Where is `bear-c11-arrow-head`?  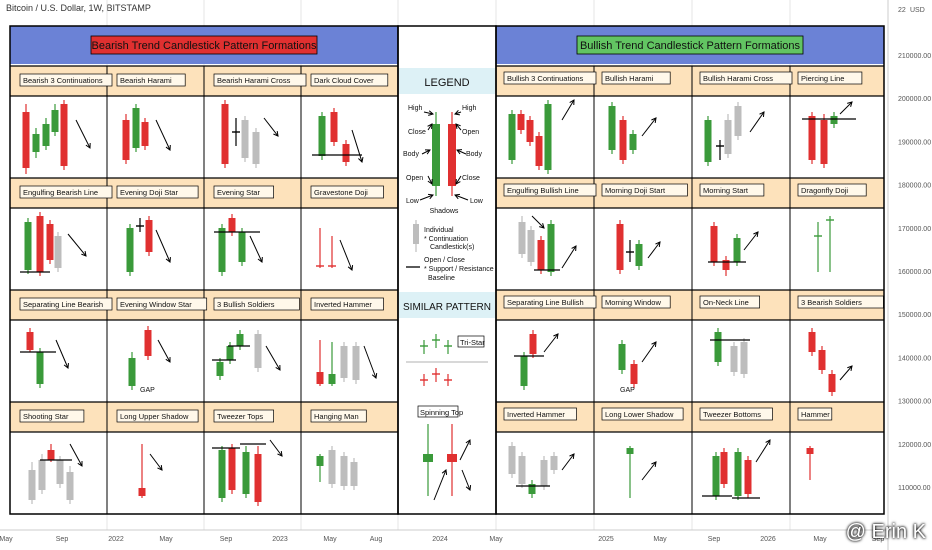
bear-c11-arrow-head is located at coordinates (278, 367).